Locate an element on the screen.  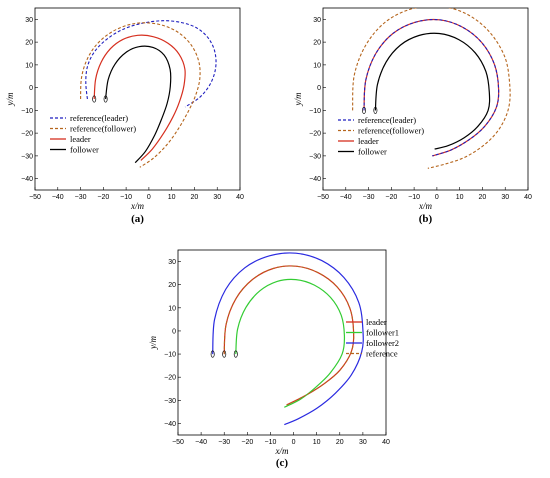
panel-label: (b) is located at coordinates (426, 219).